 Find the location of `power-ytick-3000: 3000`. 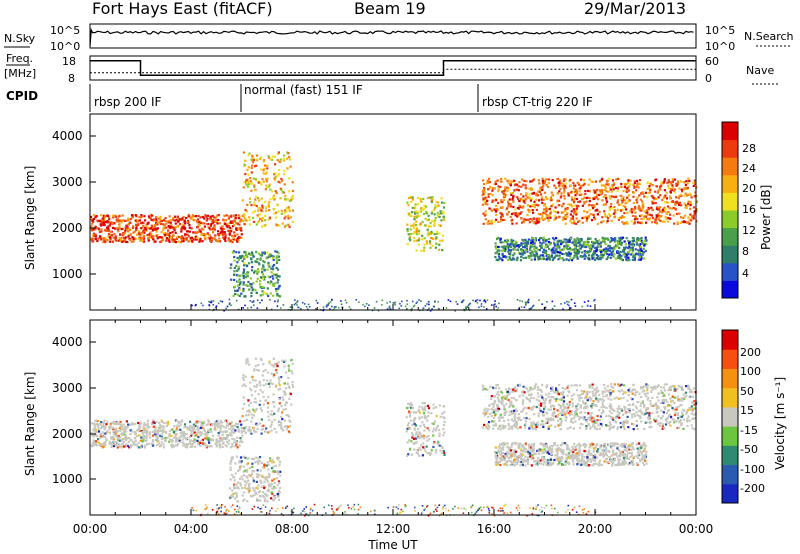

power-ytick-3000: 3000 is located at coordinates (67, 182).